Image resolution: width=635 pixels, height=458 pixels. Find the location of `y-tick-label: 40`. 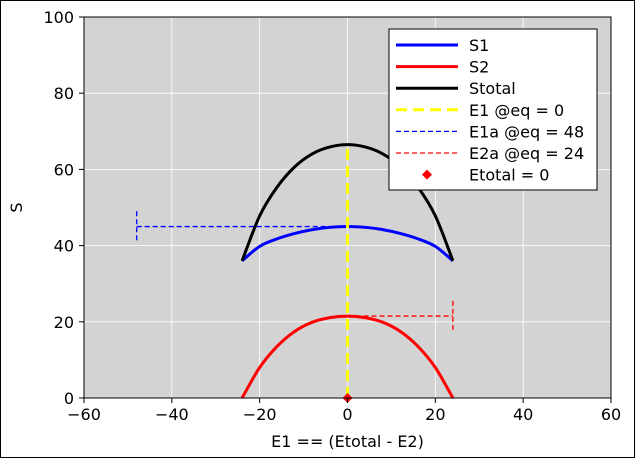

y-tick-label: 40 is located at coordinates (64, 246).